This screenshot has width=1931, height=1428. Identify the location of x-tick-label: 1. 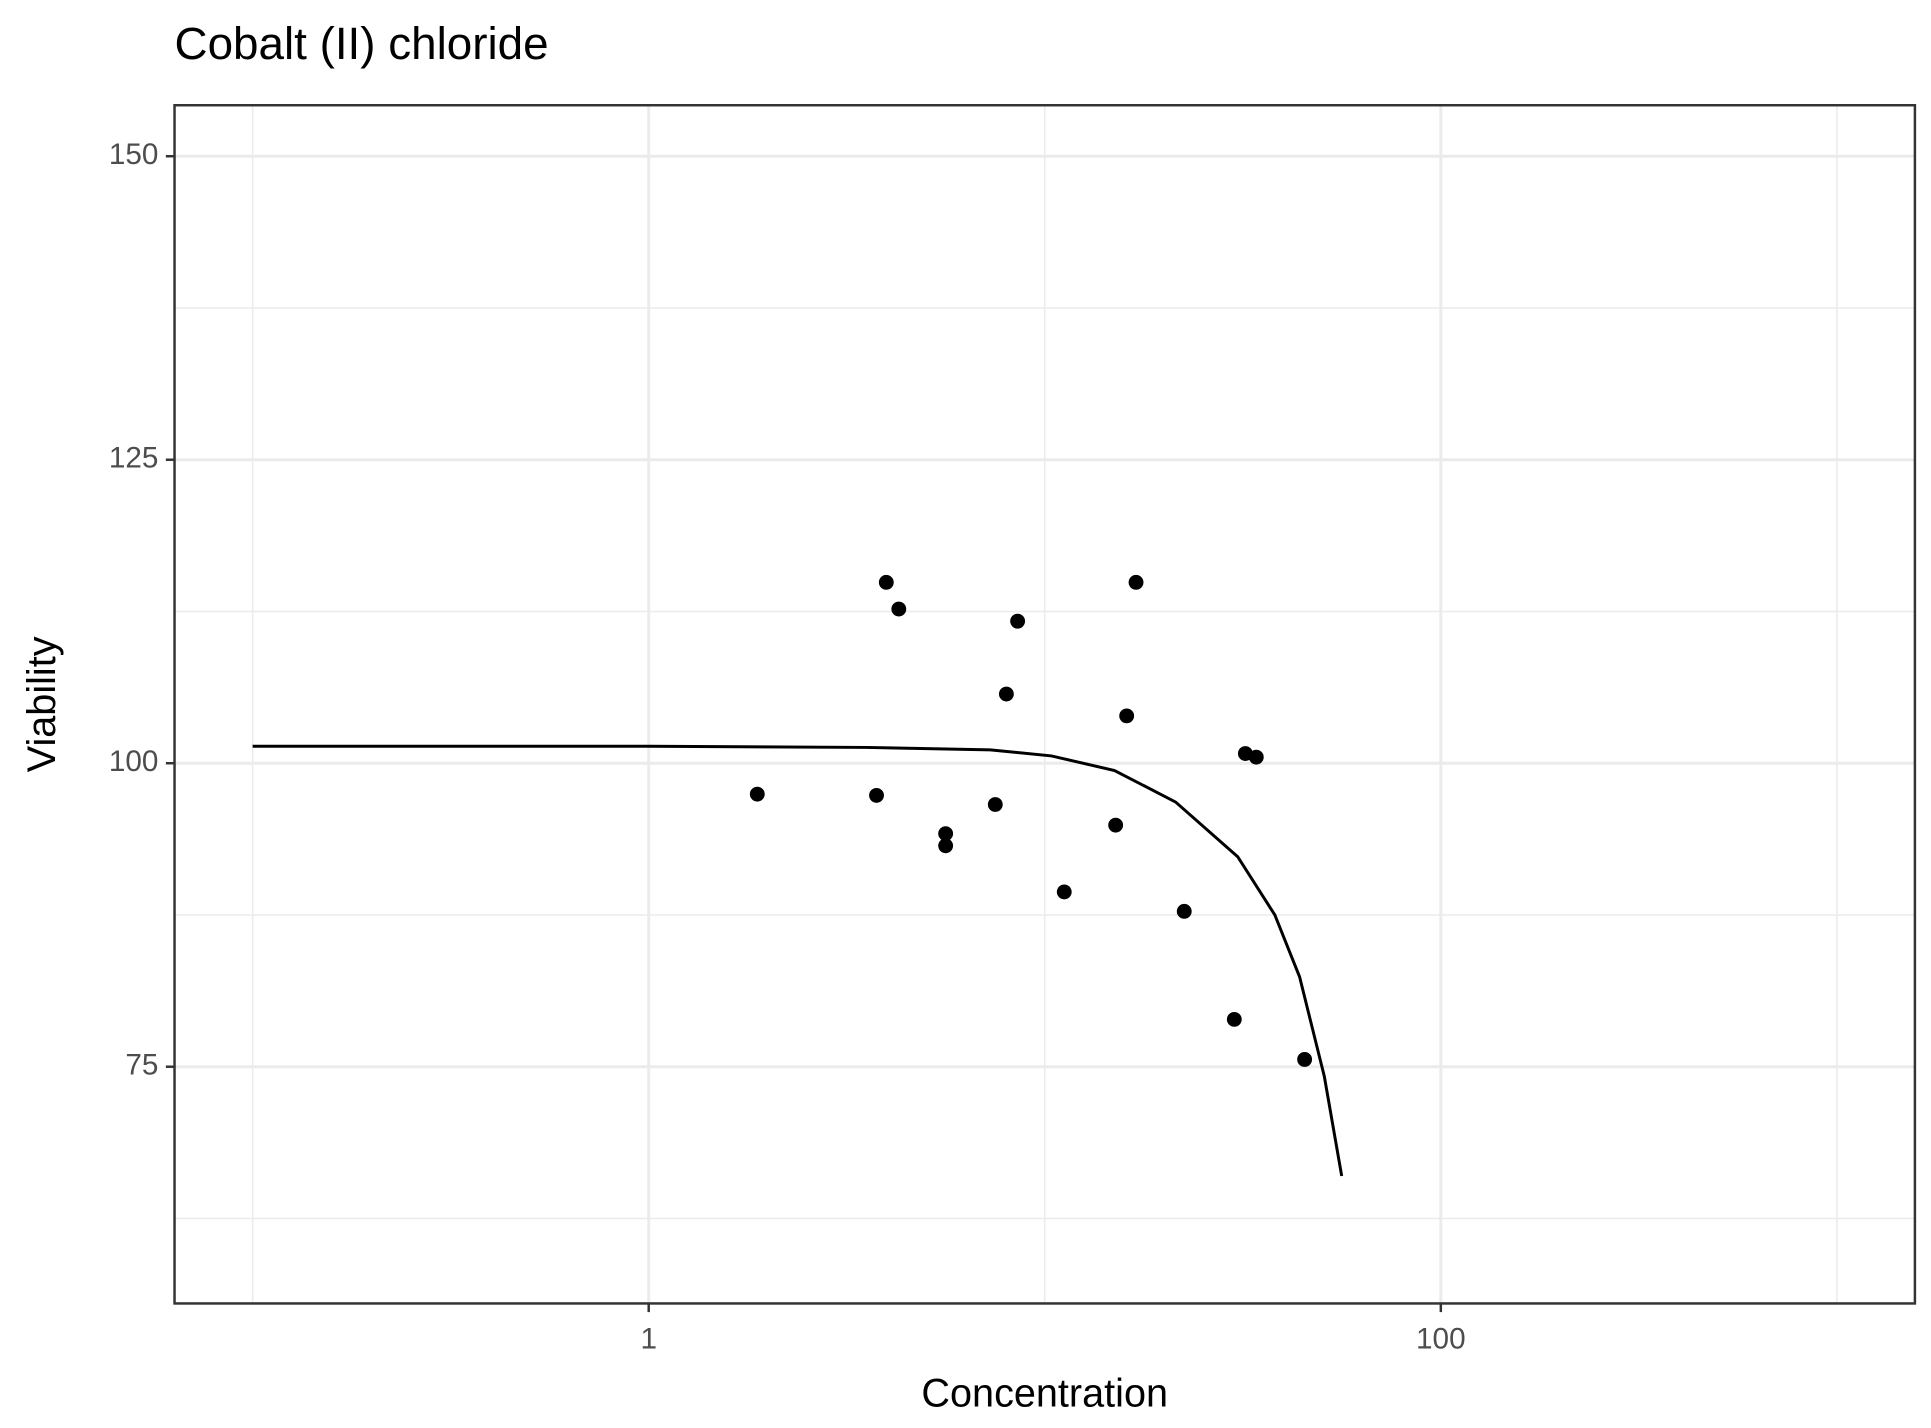
(648, 1338).